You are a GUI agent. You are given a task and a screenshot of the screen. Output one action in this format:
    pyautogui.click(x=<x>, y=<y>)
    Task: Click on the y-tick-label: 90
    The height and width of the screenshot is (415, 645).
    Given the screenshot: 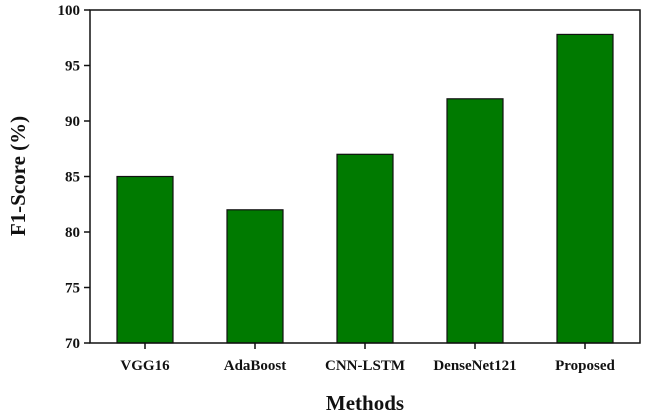 What is the action you would take?
    pyautogui.click(x=72, y=122)
    